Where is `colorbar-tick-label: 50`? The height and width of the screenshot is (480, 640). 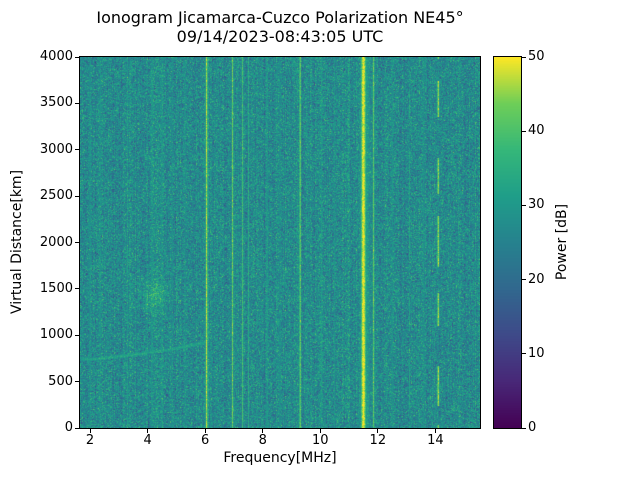
colorbar-tick-label: 50 is located at coordinates (536, 56).